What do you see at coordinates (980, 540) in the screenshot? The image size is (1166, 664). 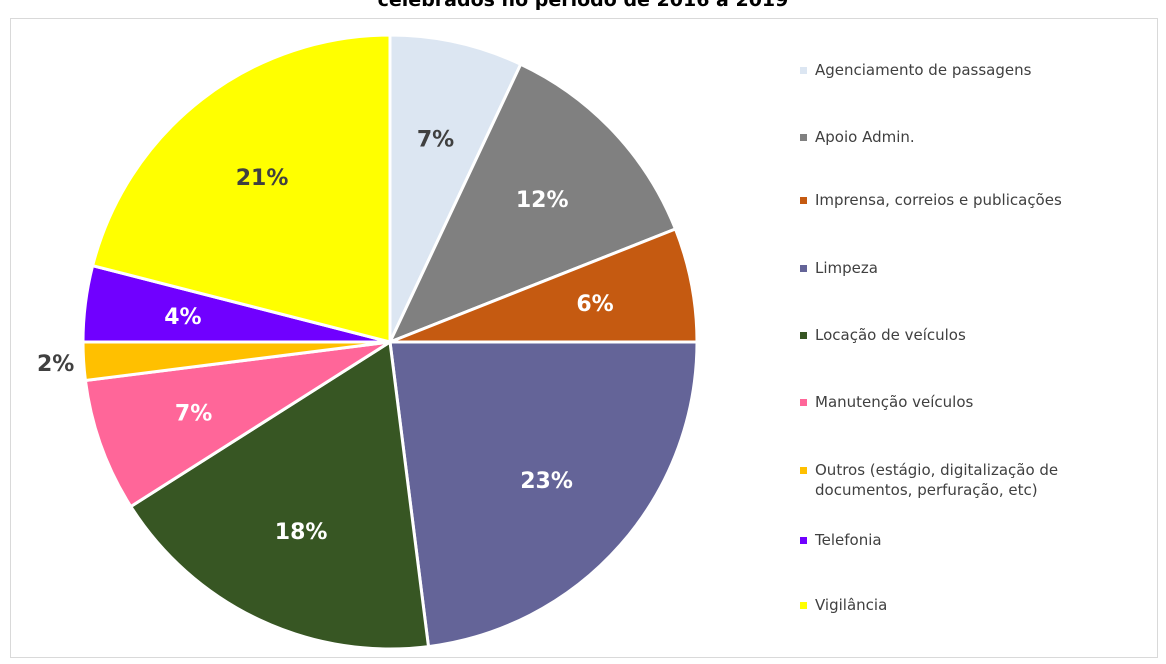 I see `legend-item-7: Telefonia` at bounding box center [980, 540].